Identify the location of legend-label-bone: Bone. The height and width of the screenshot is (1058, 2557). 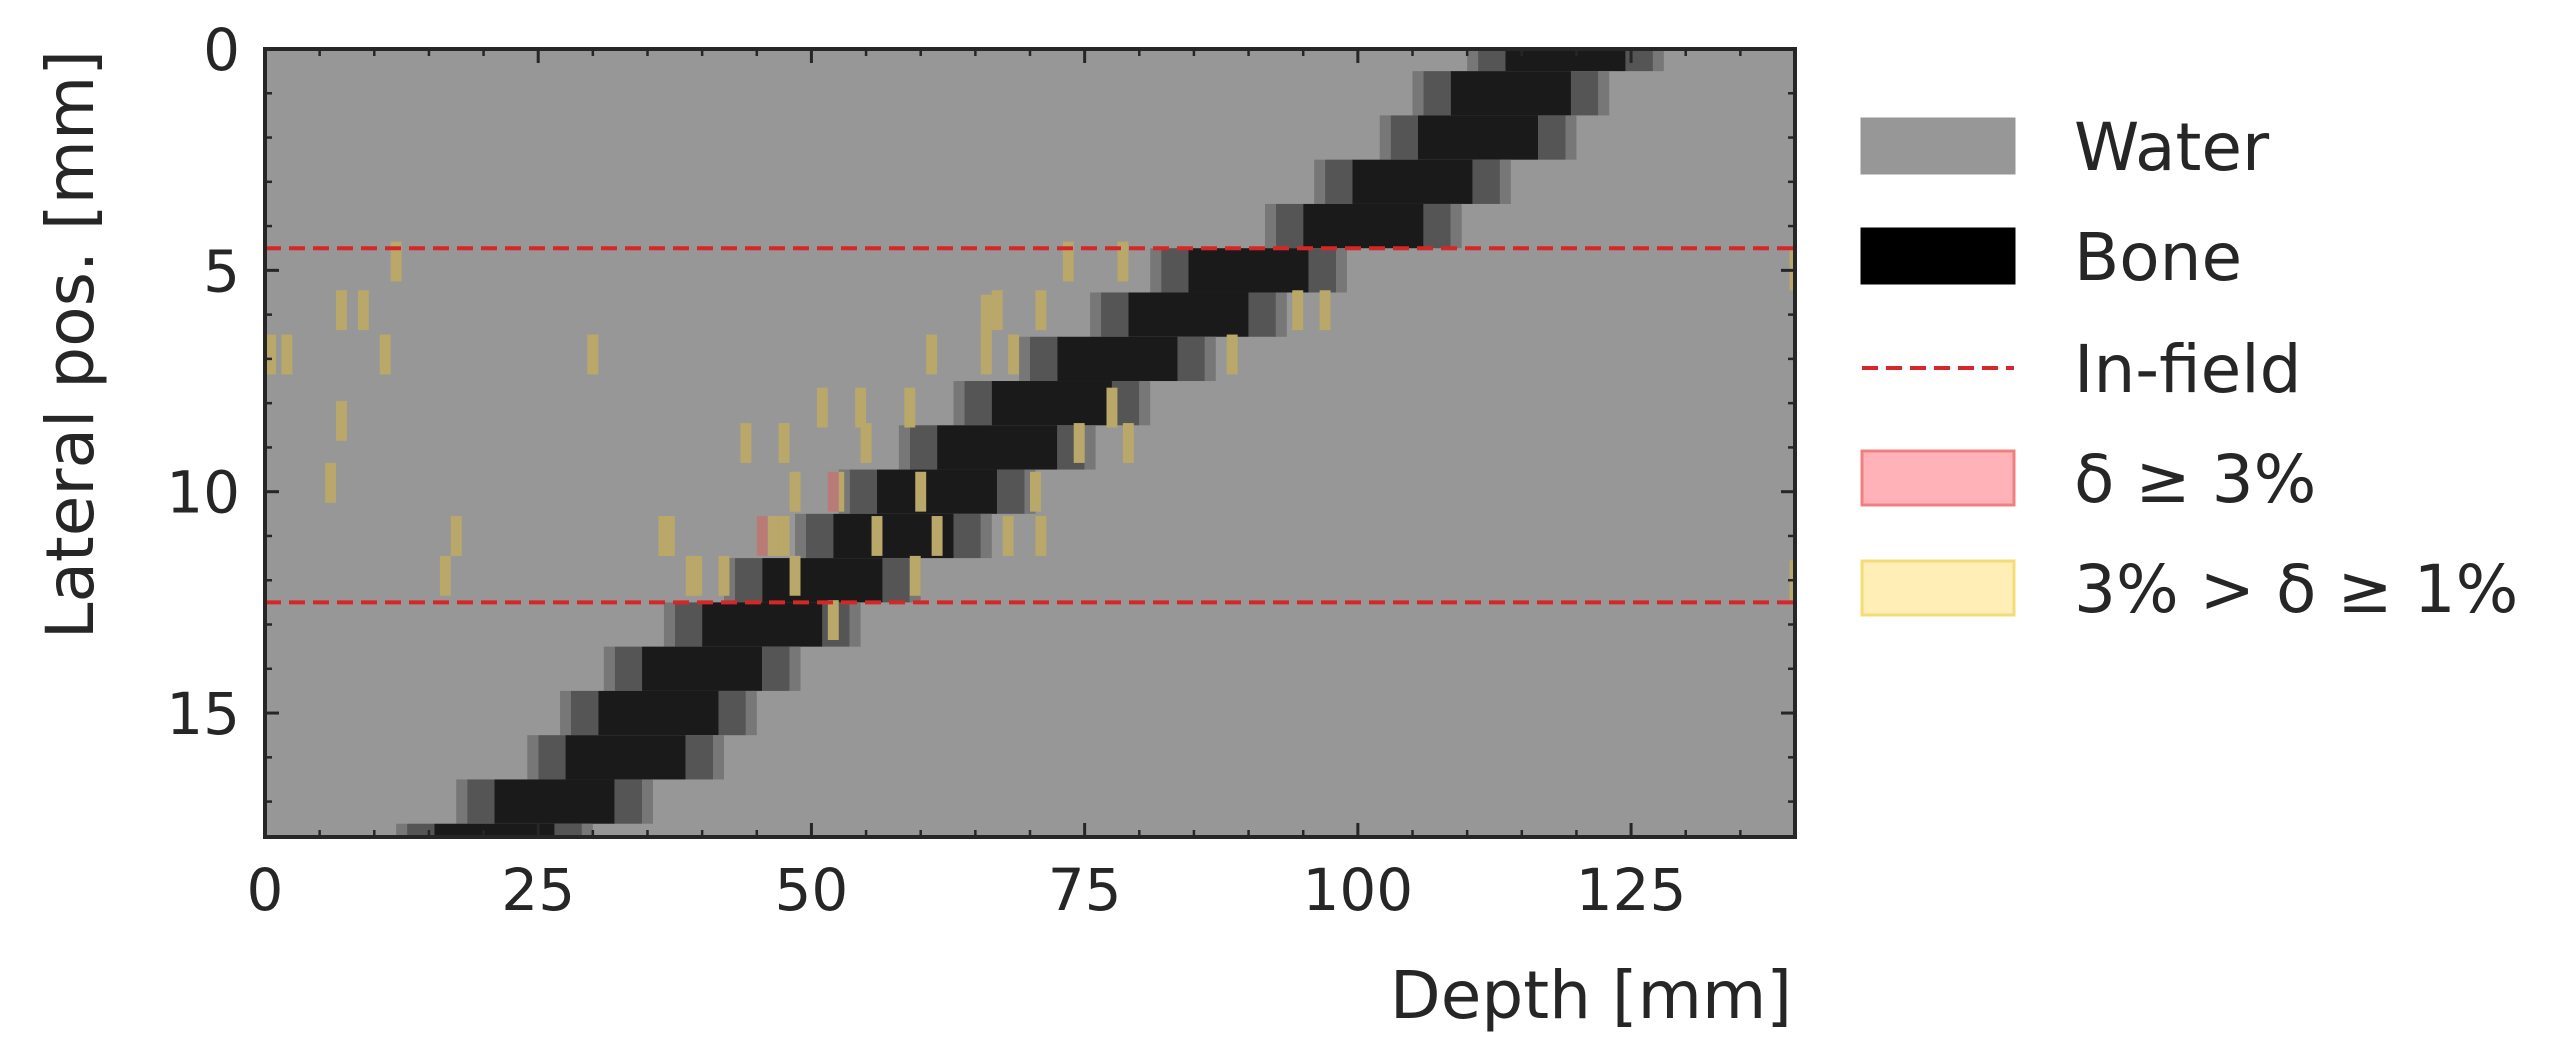
(2158, 257).